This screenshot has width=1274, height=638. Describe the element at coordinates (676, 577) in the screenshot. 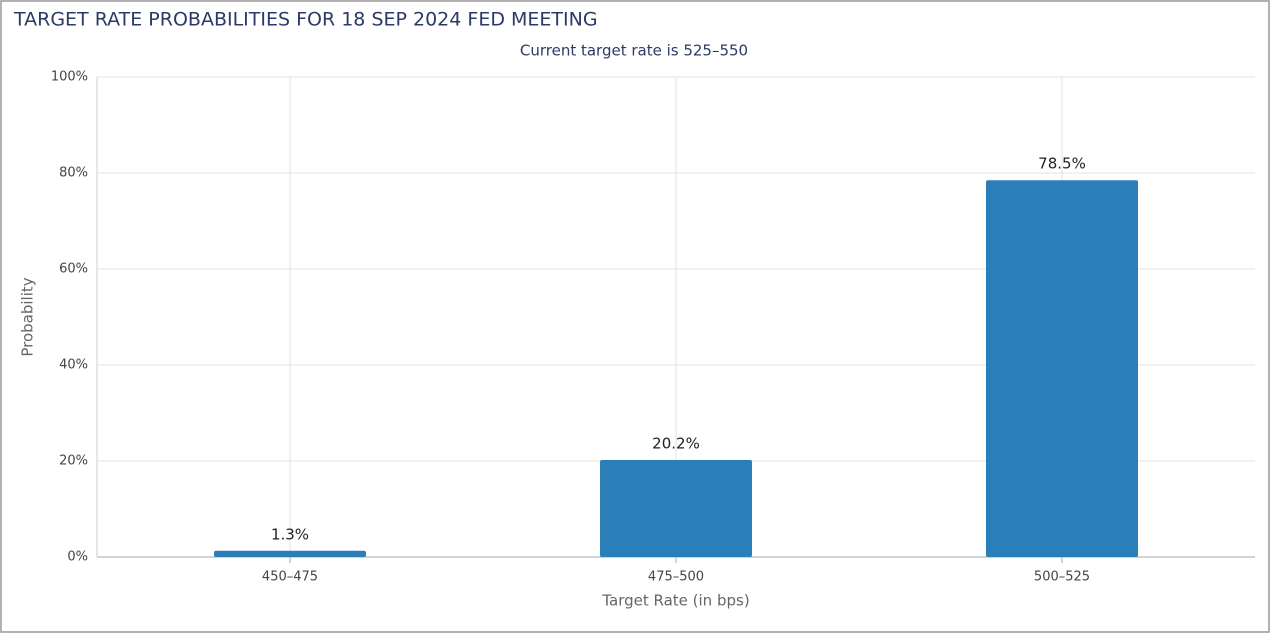

I see `x-tick-label: 475–500` at that location.